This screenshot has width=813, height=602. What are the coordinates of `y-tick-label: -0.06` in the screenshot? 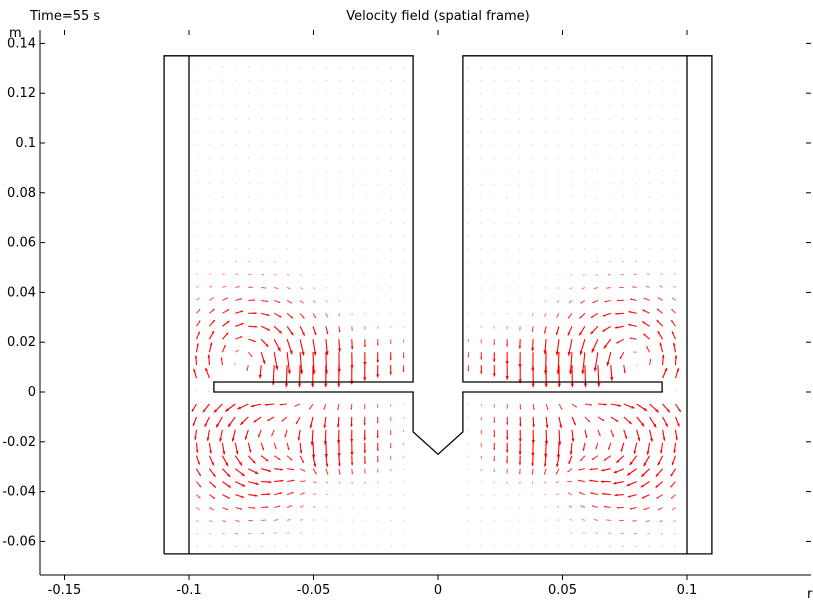 It's located at (19, 541).